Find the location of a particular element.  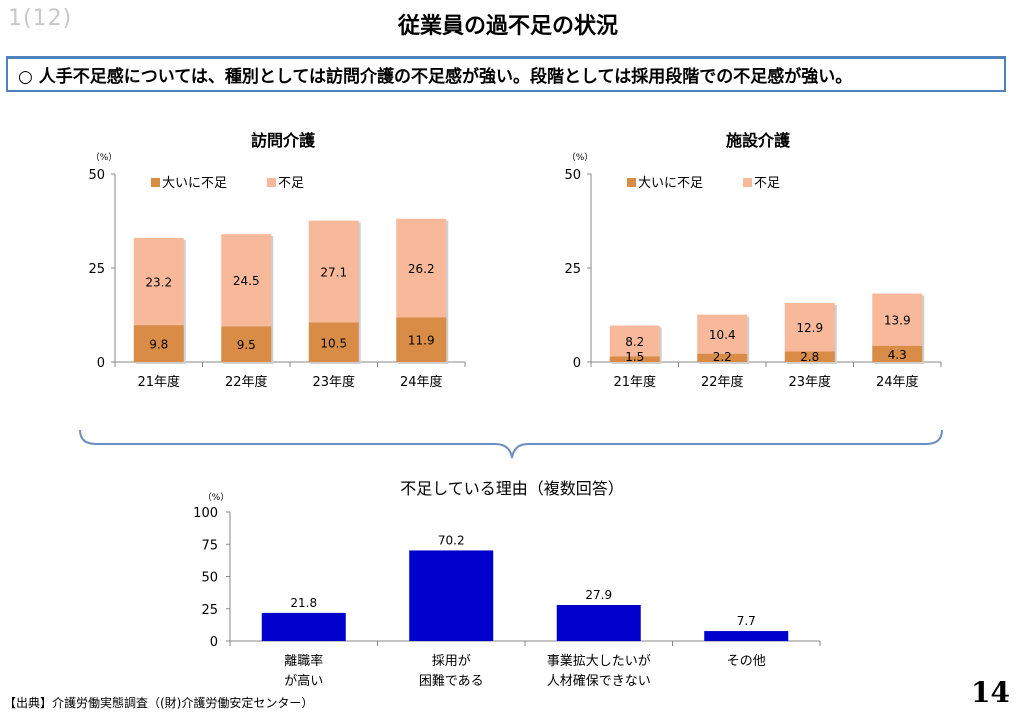

data-label: 70.2 is located at coordinates (451, 540).